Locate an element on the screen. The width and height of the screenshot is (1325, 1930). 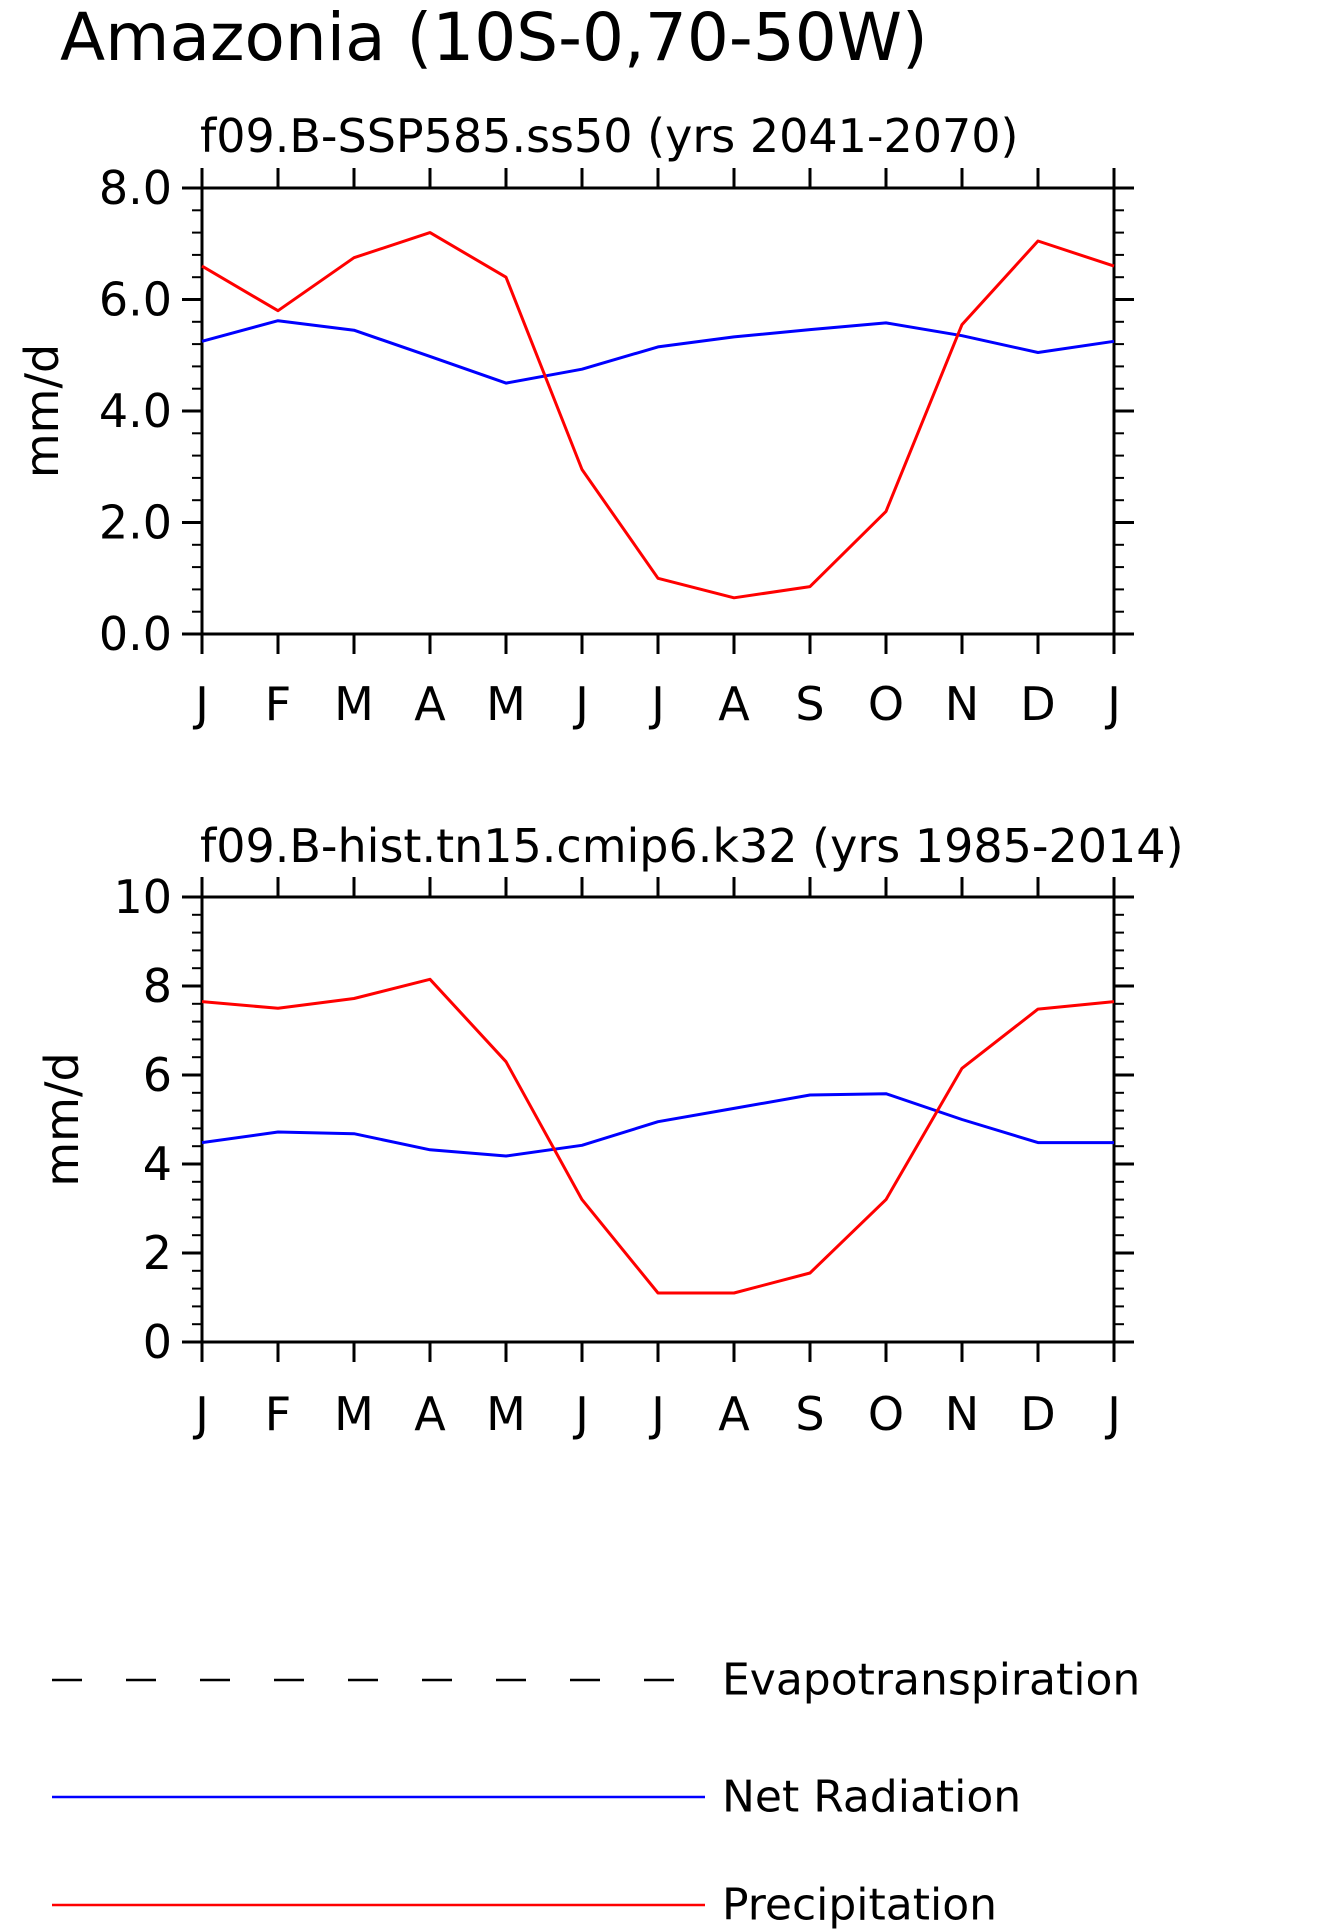
y-tick-label: 8.0 is located at coordinates (135, 188).